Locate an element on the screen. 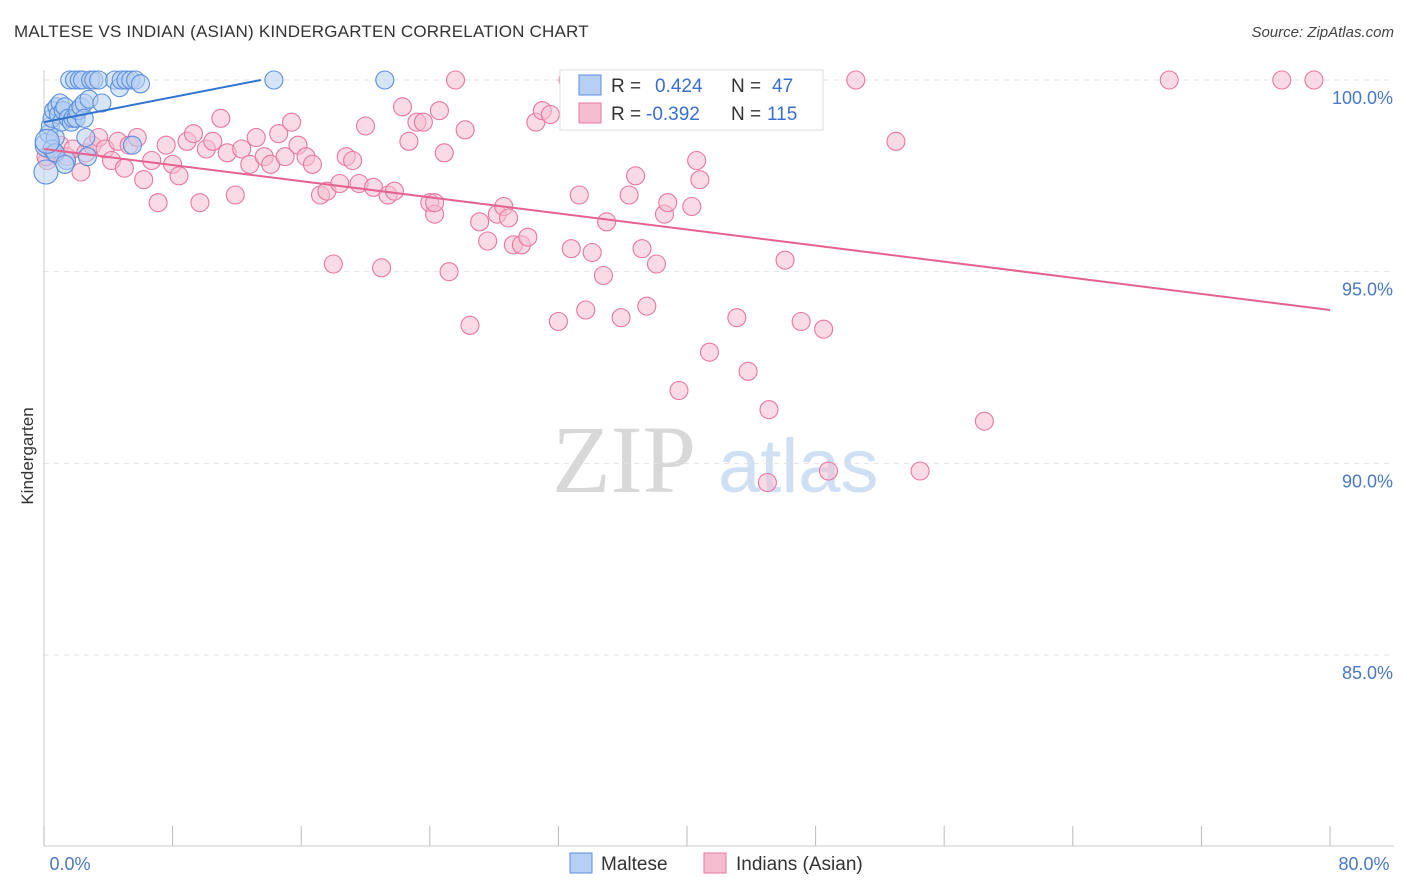 Image resolution: width=1406 pixels, height=892 pixels. y-tick-label: 85.0% is located at coordinates (1367, 673).